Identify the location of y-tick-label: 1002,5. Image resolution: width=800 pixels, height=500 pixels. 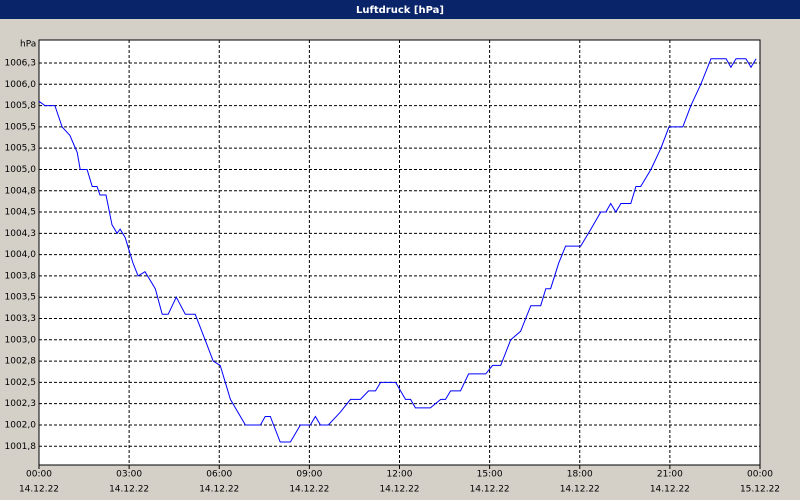
(21, 383).